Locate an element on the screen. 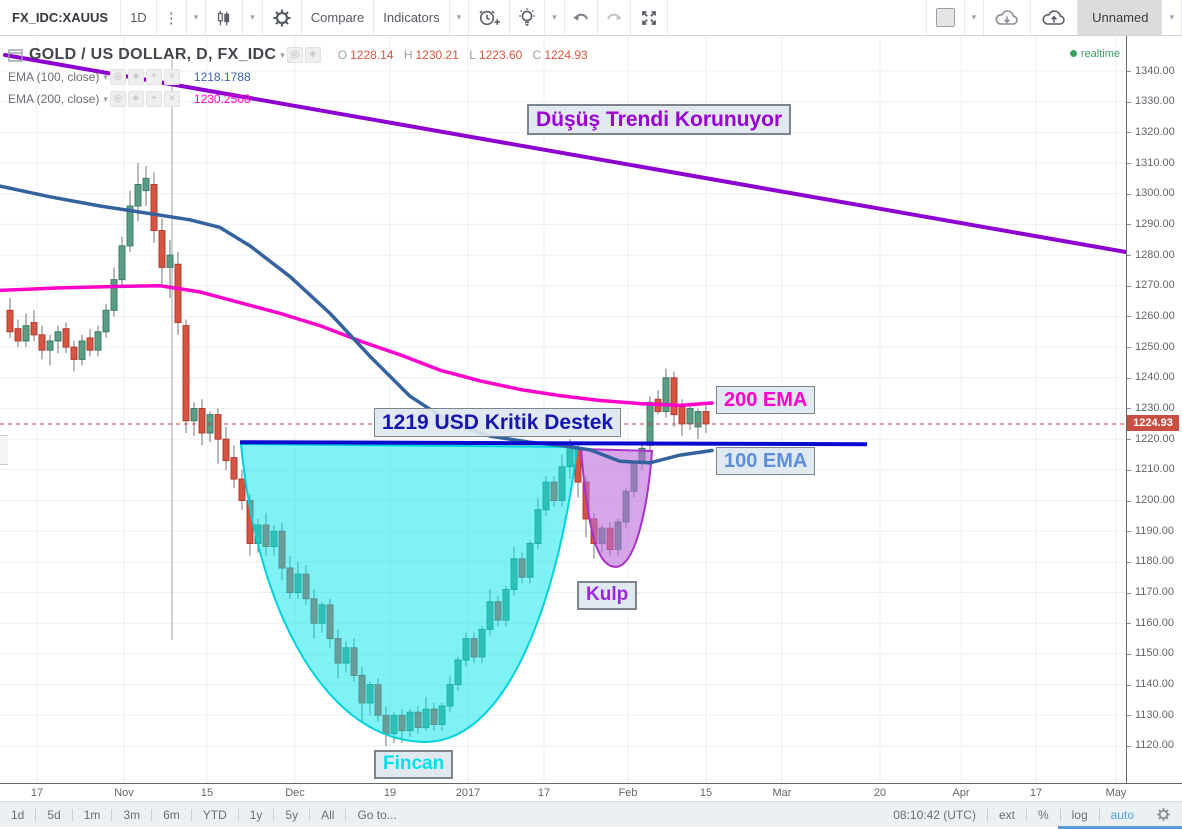 The image size is (1182, 829). cup-annotation: Fincan is located at coordinates (414, 764).